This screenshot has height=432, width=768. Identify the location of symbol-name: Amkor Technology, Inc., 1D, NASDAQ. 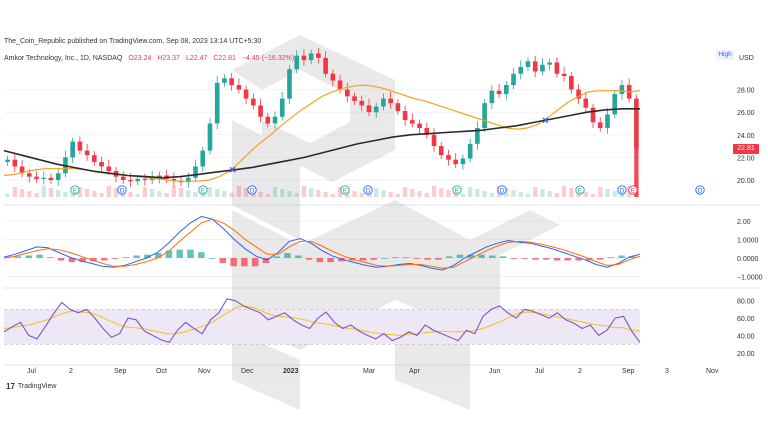
(63, 58).